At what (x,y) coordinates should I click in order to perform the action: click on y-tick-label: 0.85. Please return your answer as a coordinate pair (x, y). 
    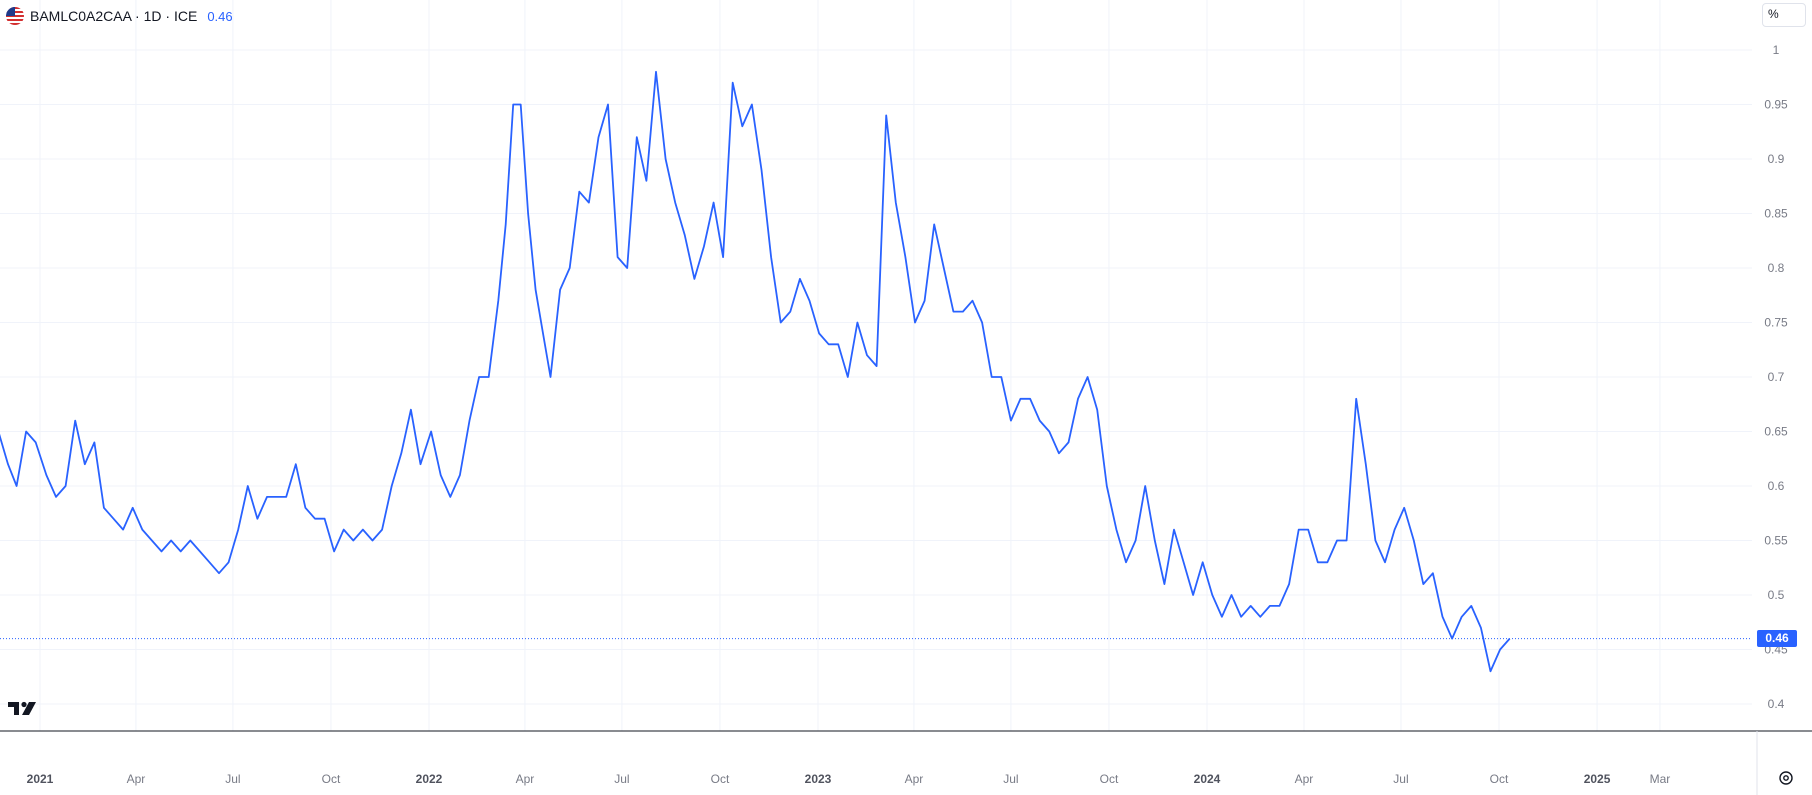
    Looking at the image, I should click on (1776, 214).